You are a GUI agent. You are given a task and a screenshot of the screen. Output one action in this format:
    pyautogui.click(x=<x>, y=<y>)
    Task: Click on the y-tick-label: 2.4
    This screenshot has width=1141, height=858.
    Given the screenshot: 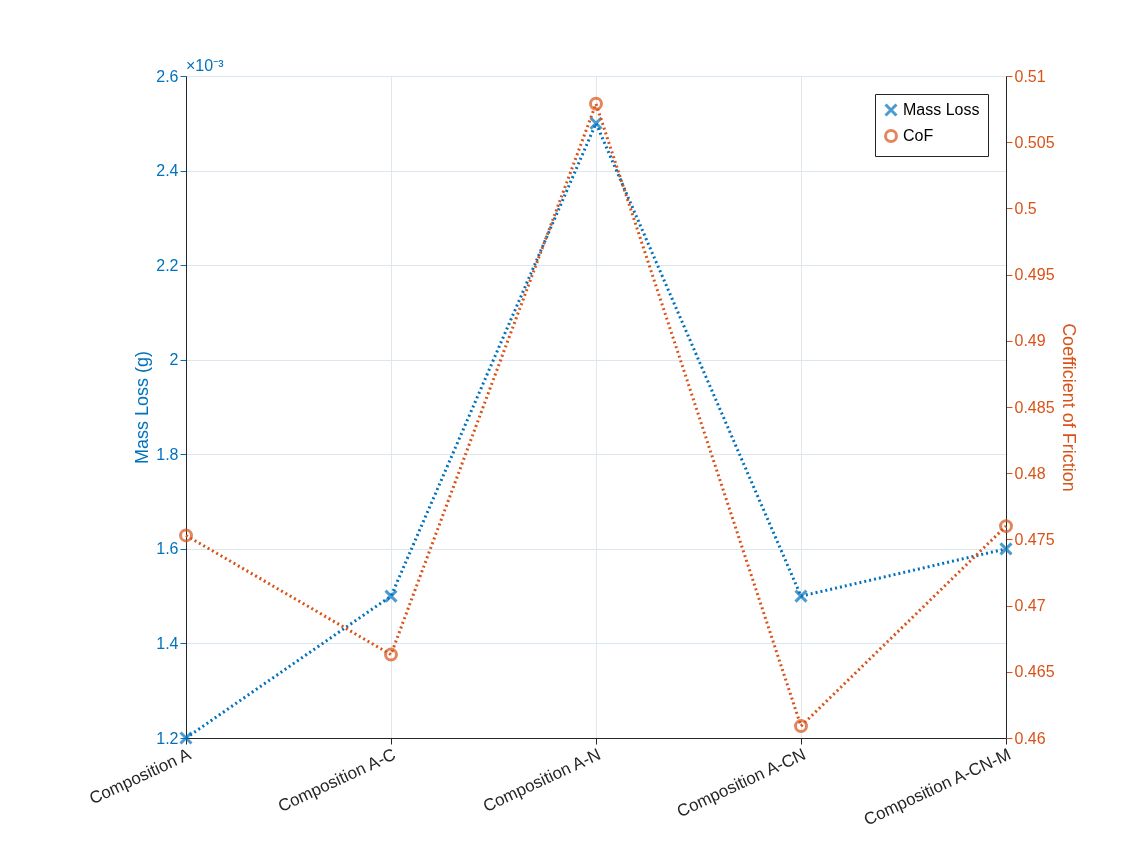 What is the action you would take?
    pyautogui.click(x=167, y=171)
    